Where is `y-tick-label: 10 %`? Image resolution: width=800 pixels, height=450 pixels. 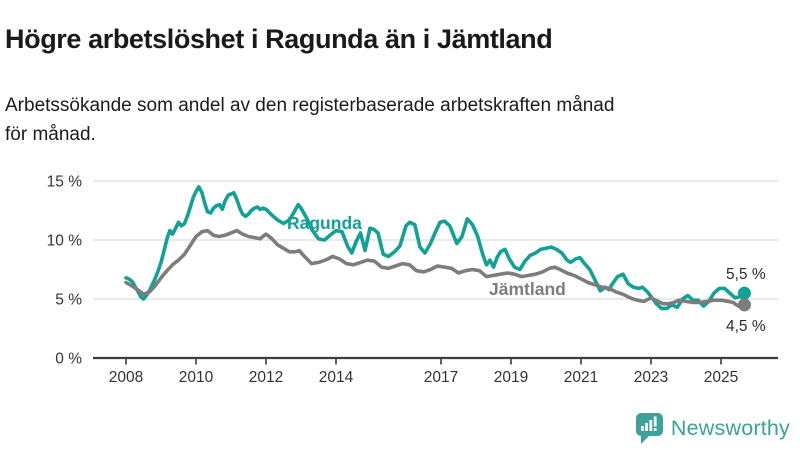
y-tick-label: 10 % is located at coordinates (65, 241).